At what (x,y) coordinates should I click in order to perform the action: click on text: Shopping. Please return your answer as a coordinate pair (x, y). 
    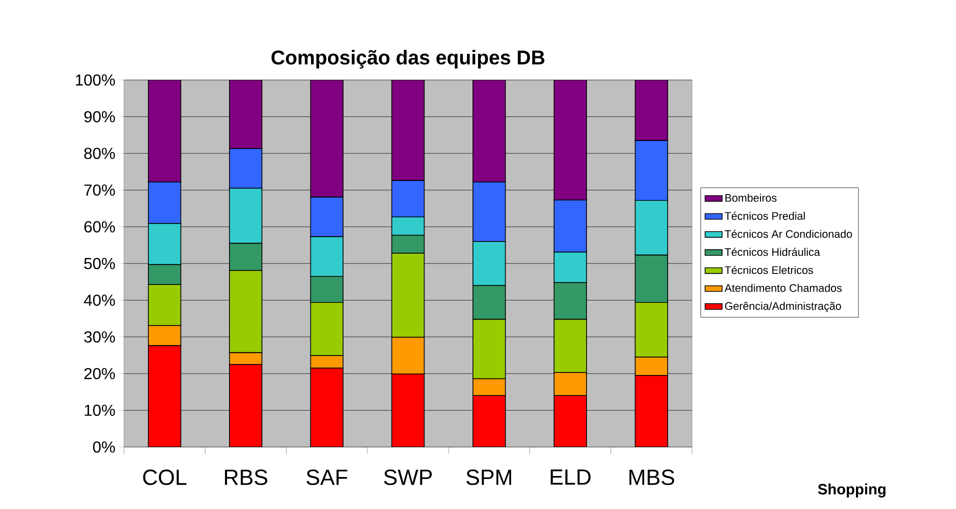
    Looking at the image, I should click on (852, 491).